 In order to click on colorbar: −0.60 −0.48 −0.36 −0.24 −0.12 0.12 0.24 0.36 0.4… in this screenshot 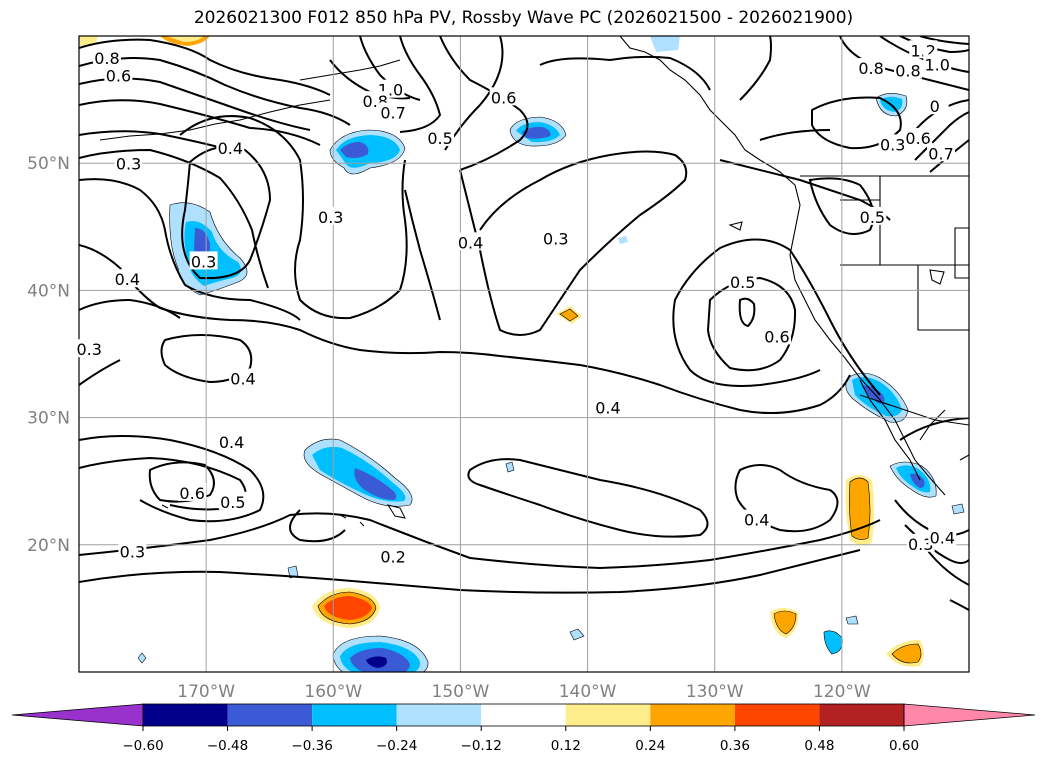, I will do `click(523, 728)`.